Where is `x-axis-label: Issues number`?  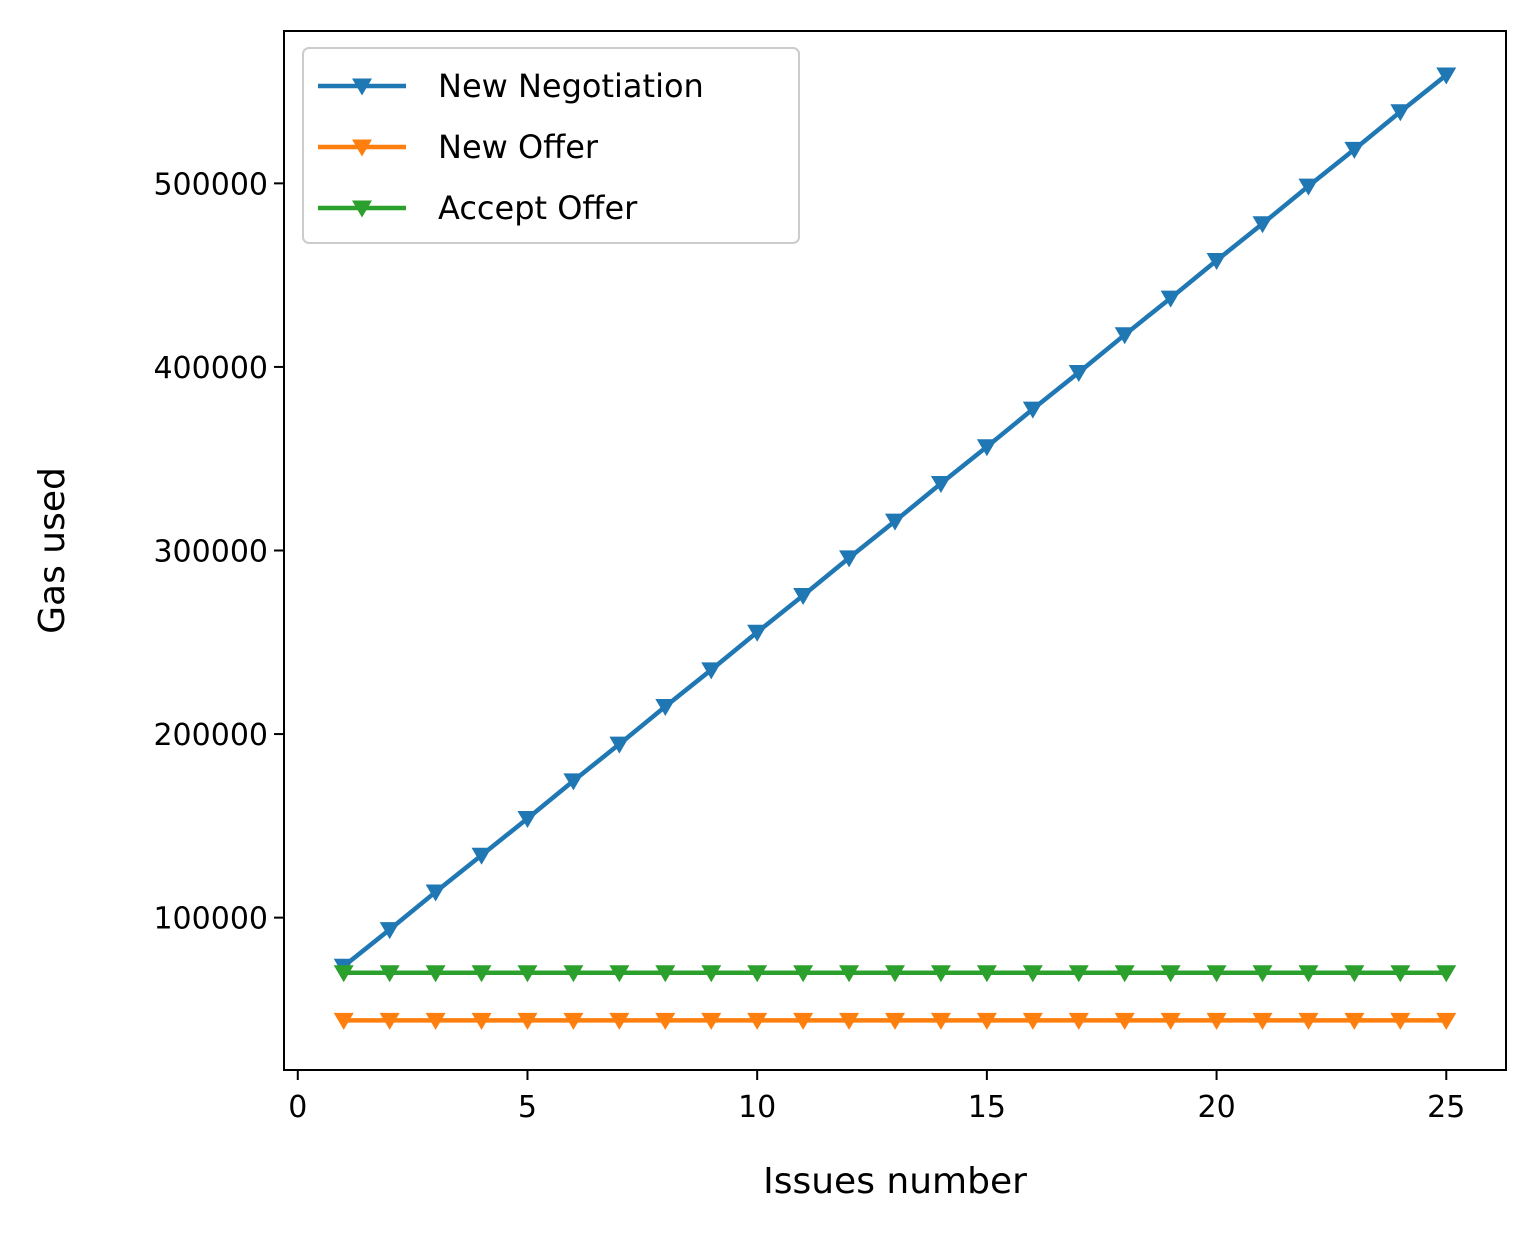
x-axis-label: Issues number is located at coordinates (895, 1181).